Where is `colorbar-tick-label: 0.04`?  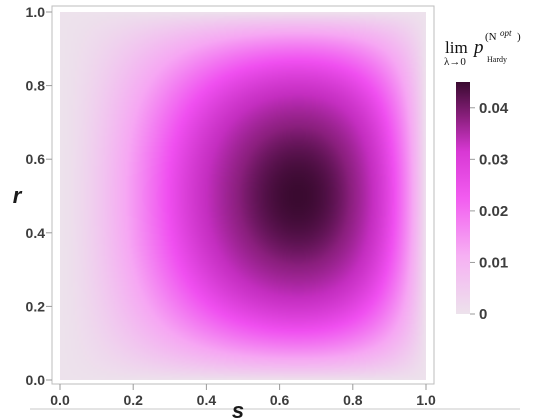
colorbar-tick-label: 0.04 is located at coordinates (494, 108).